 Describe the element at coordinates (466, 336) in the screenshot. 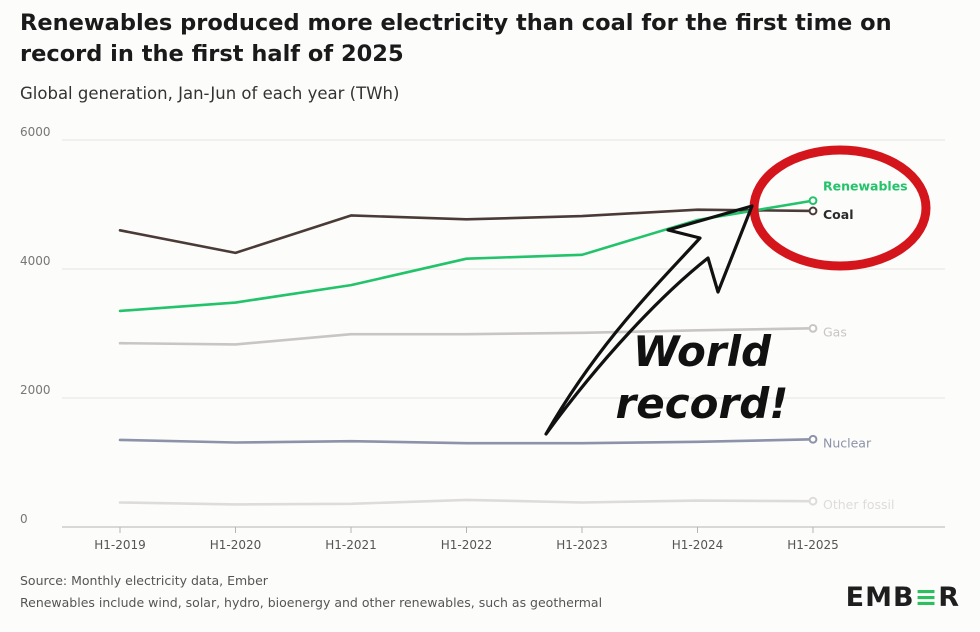

I see `series-line-gas` at that location.